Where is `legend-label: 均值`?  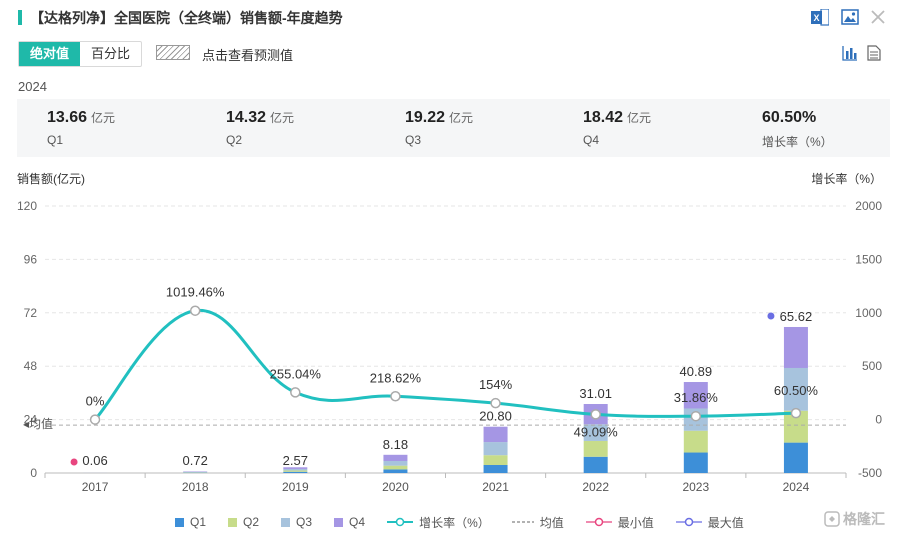 legend-label: 均值 is located at coordinates (551, 522).